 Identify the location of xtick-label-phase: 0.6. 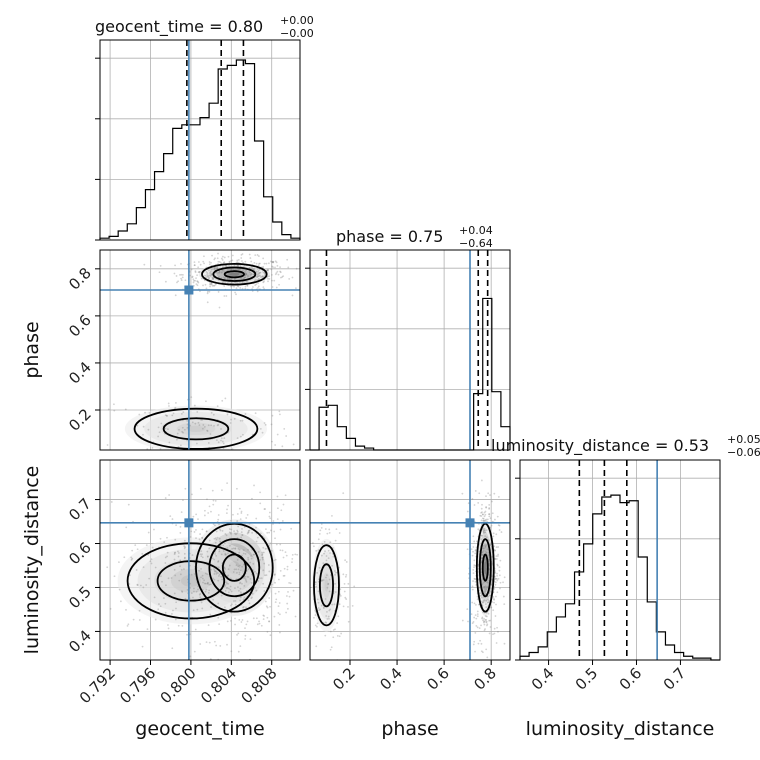
(438, 679).